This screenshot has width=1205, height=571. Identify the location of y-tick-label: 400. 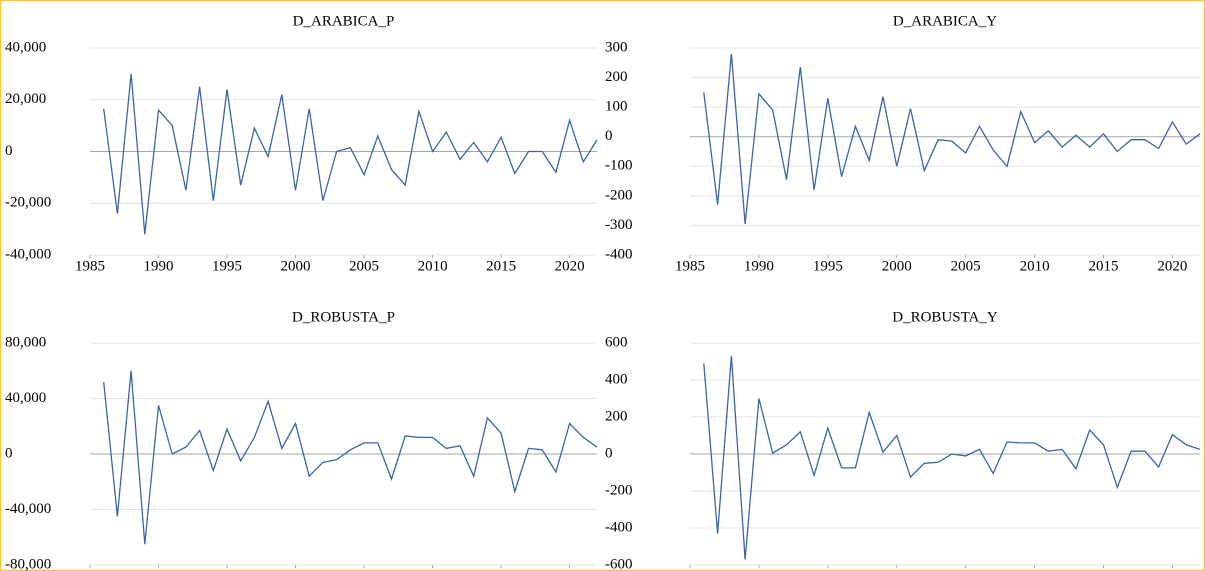
(616, 379).